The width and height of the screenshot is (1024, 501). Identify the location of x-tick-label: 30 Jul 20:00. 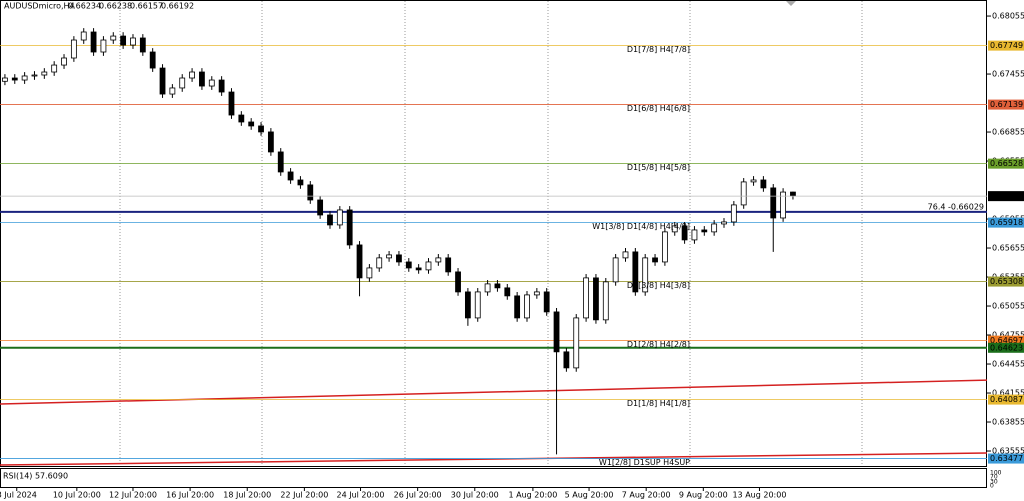
(475, 495).